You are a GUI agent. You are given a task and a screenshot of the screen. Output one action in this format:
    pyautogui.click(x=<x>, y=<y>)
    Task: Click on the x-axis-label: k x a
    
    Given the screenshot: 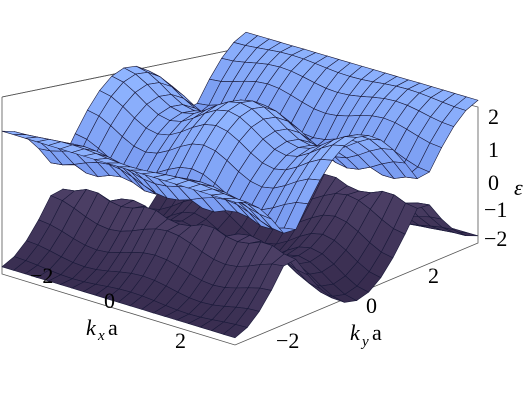 What is the action you would take?
    pyautogui.click(x=102, y=329)
    